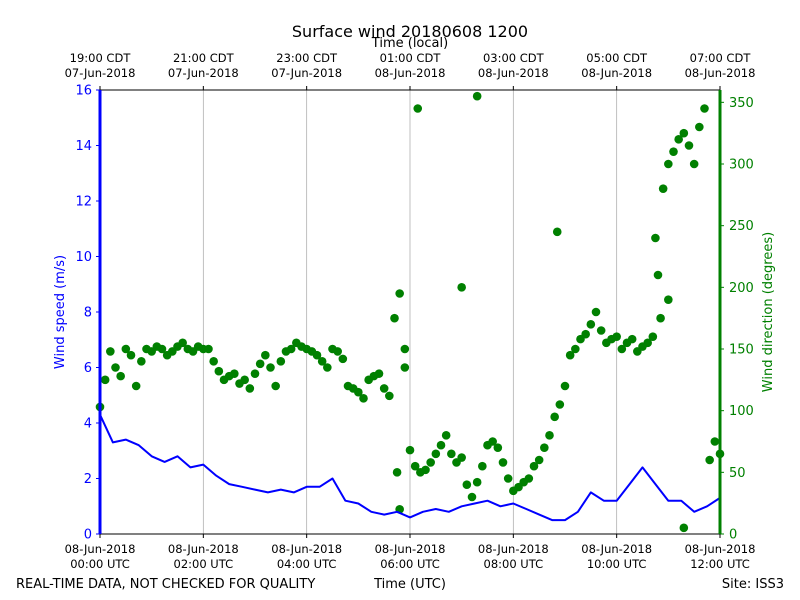  Describe the element at coordinates (83, 257) in the screenshot. I see `left-tick-label: 10` at that location.